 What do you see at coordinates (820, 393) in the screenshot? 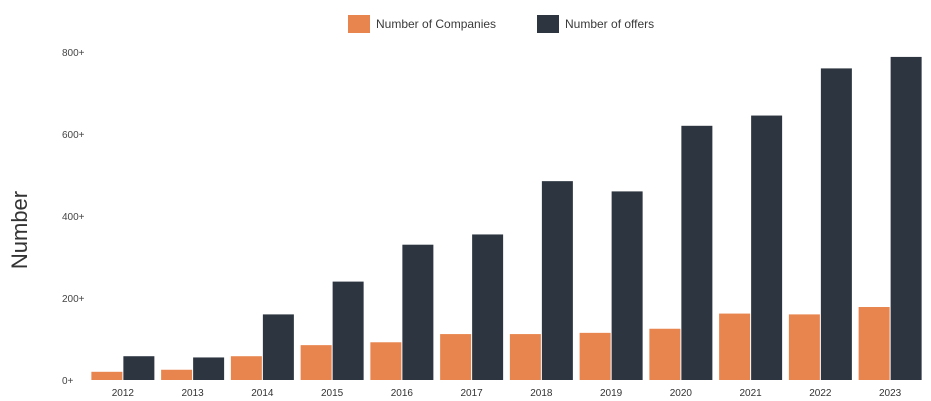
I see `x-tick-label: 2022` at bounding box center [820, 393].